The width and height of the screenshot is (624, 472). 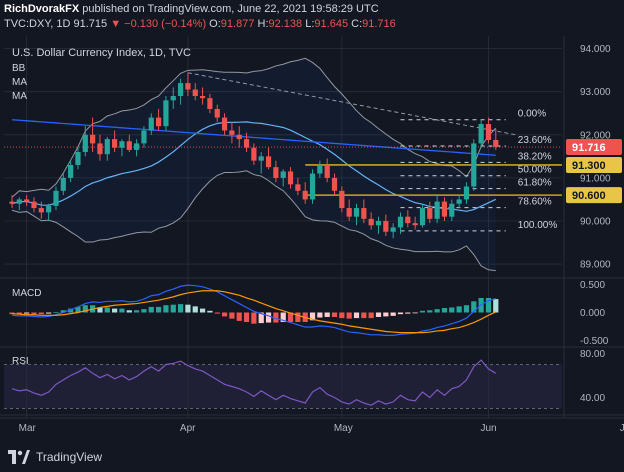 I want to click on rsi-tick-label: 80.00, so click(x=592, y=354).